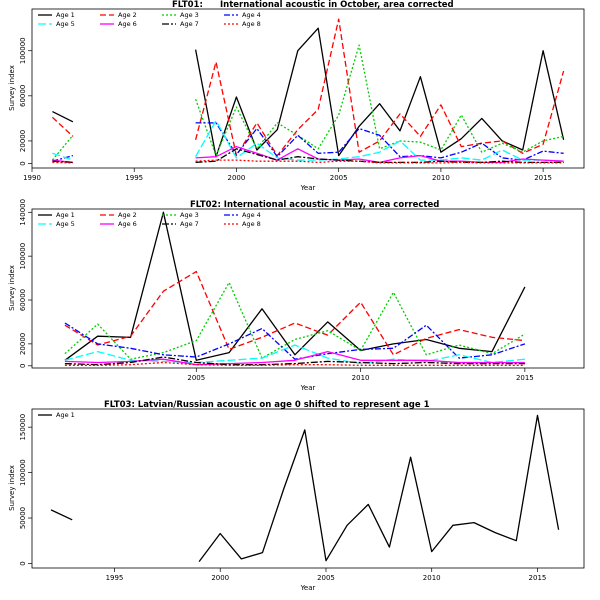  Describe the element at coordinates (23, 427) in the screenshot. I see `y-tick-label: 150000` at that location.